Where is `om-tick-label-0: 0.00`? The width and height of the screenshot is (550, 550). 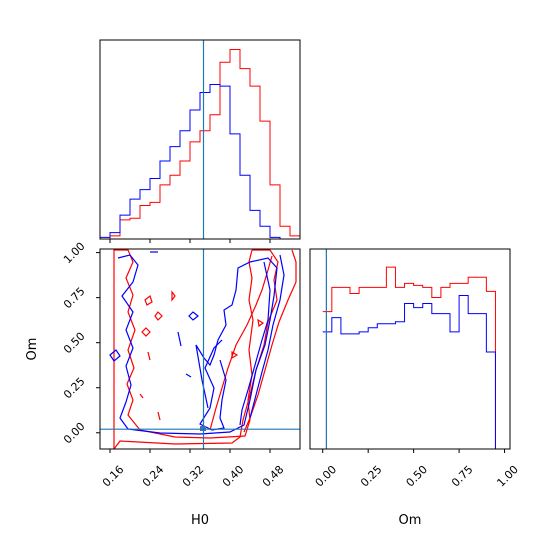 om-tick-label-0: 0.00 is located at coordinates (74, 433).